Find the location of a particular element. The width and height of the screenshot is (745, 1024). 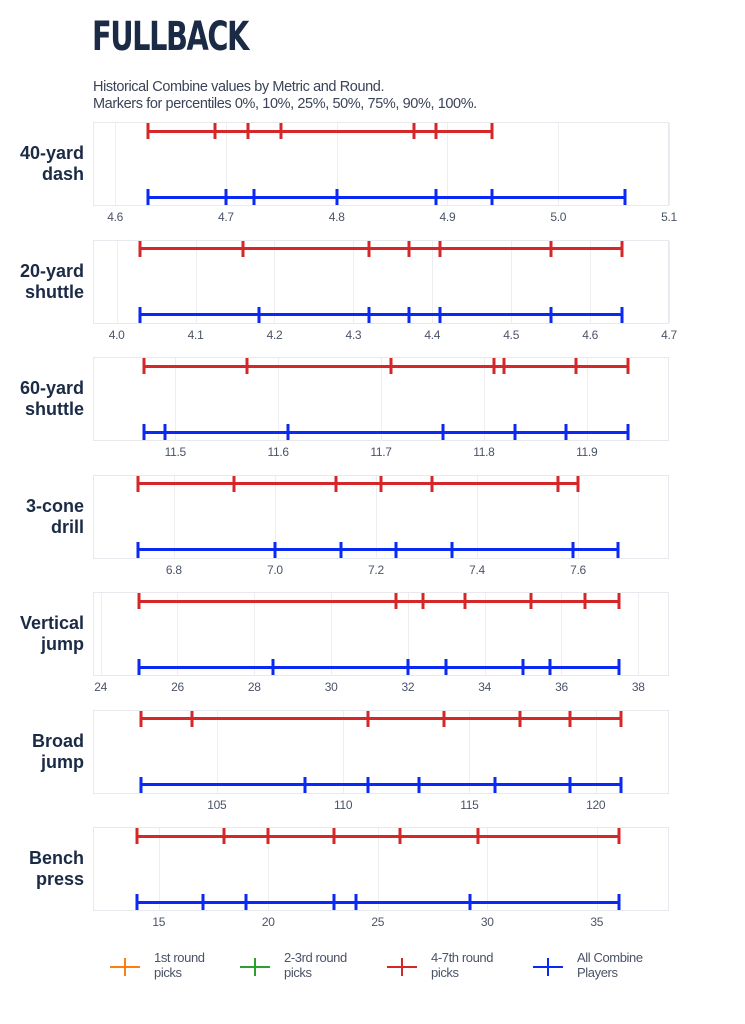

x-tick-label: 11.7 is located at coordinates (381, 452).